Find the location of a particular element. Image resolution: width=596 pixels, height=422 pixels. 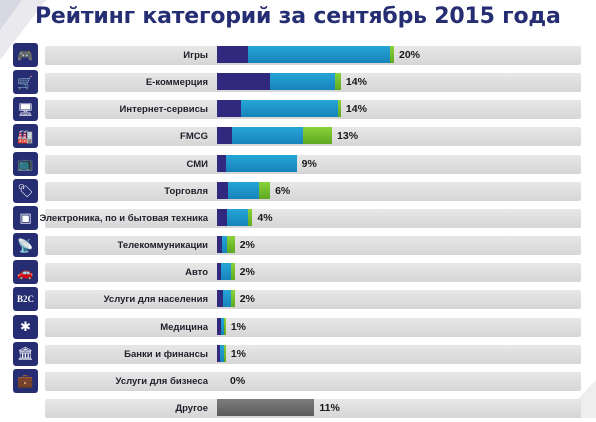

medical-star-icon: ✱ is located at coordinates (25, 326).